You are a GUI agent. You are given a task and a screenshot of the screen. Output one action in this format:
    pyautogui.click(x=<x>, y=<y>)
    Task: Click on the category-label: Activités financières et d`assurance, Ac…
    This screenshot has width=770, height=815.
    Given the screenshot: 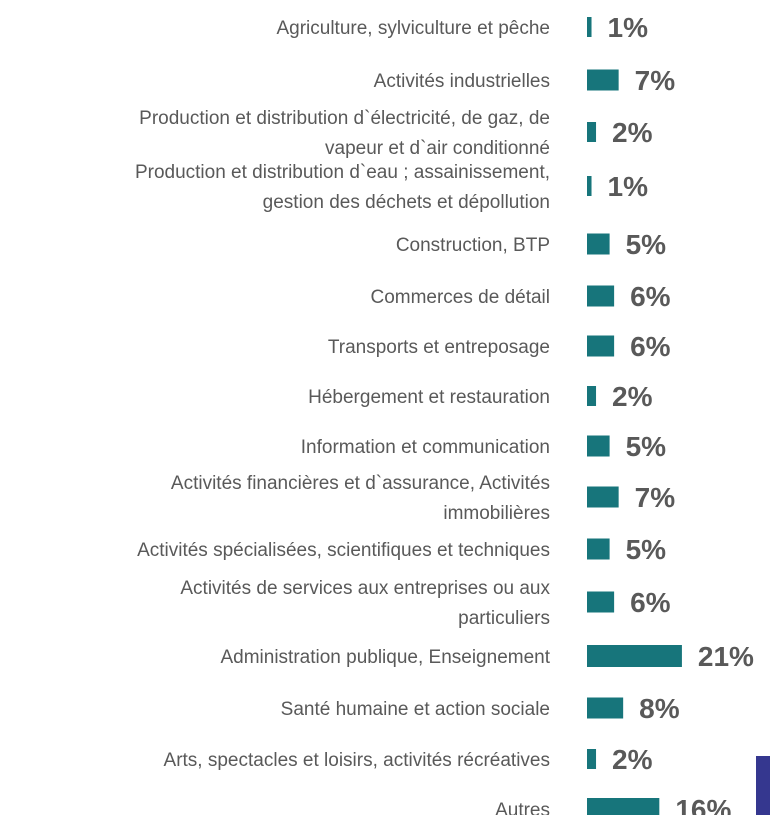 What is the action you would take?
    pyautogui.click(x=360, y=483)
    